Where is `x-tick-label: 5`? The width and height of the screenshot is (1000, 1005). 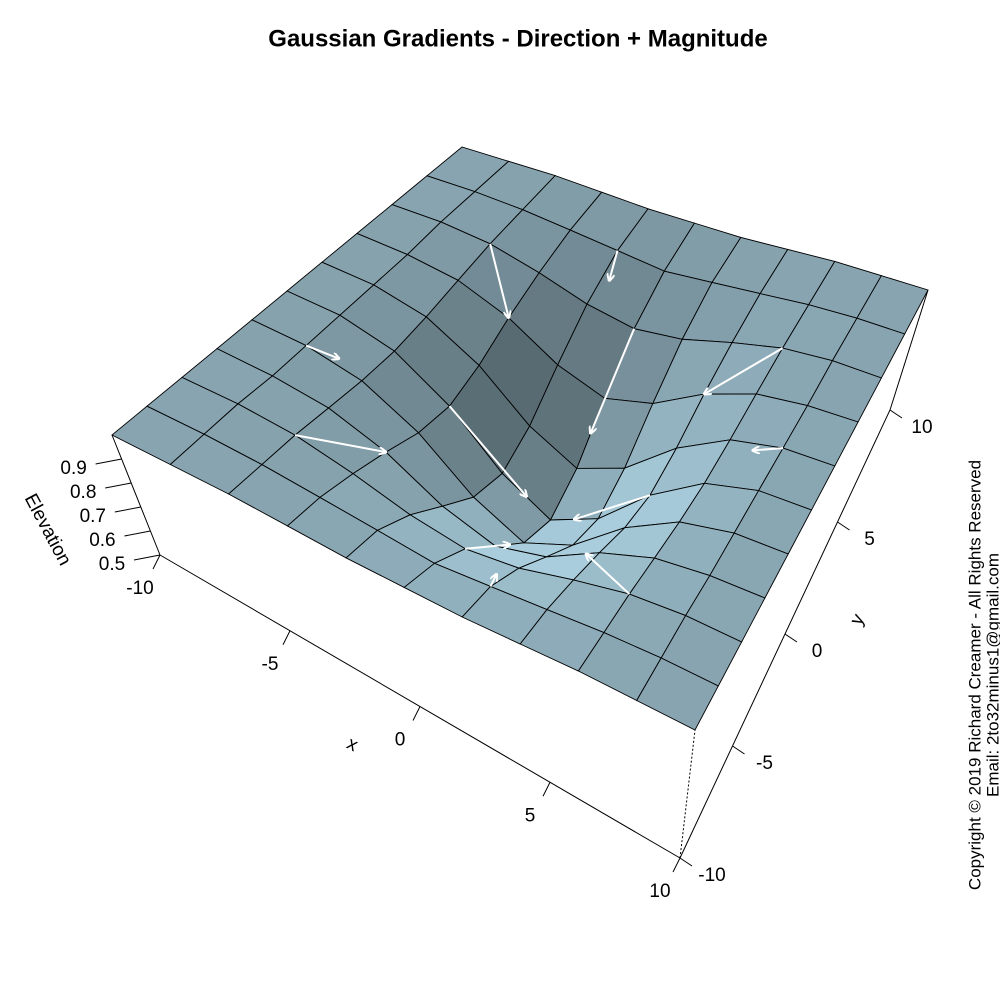 x-tick-label: 5 is located at coordinates (530, 815).